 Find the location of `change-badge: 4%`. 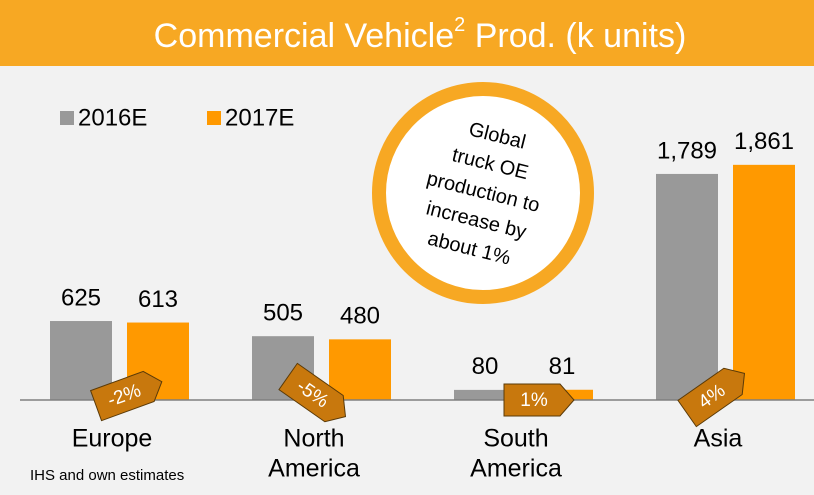

change-badge: 4% is located at coordinates (711, 397).